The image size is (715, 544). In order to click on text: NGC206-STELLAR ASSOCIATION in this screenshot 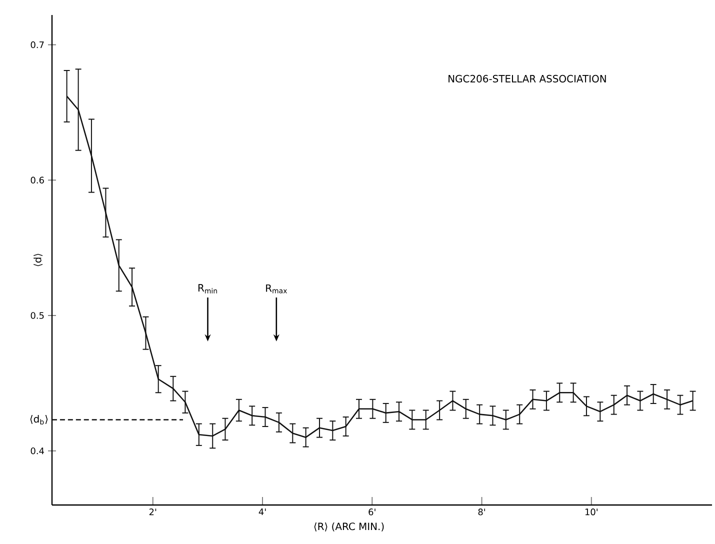, I will do `click(527, 78)`.